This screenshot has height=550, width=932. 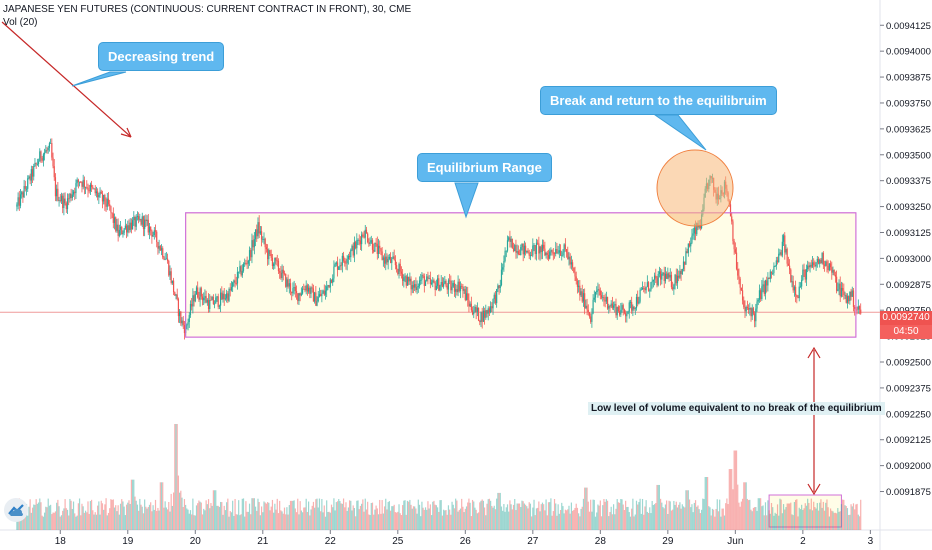 What do you see at coordinates (908, 52) in the screenshot?
I see `price-tick-label: 0.0094000` at bounding box center [908, 52].